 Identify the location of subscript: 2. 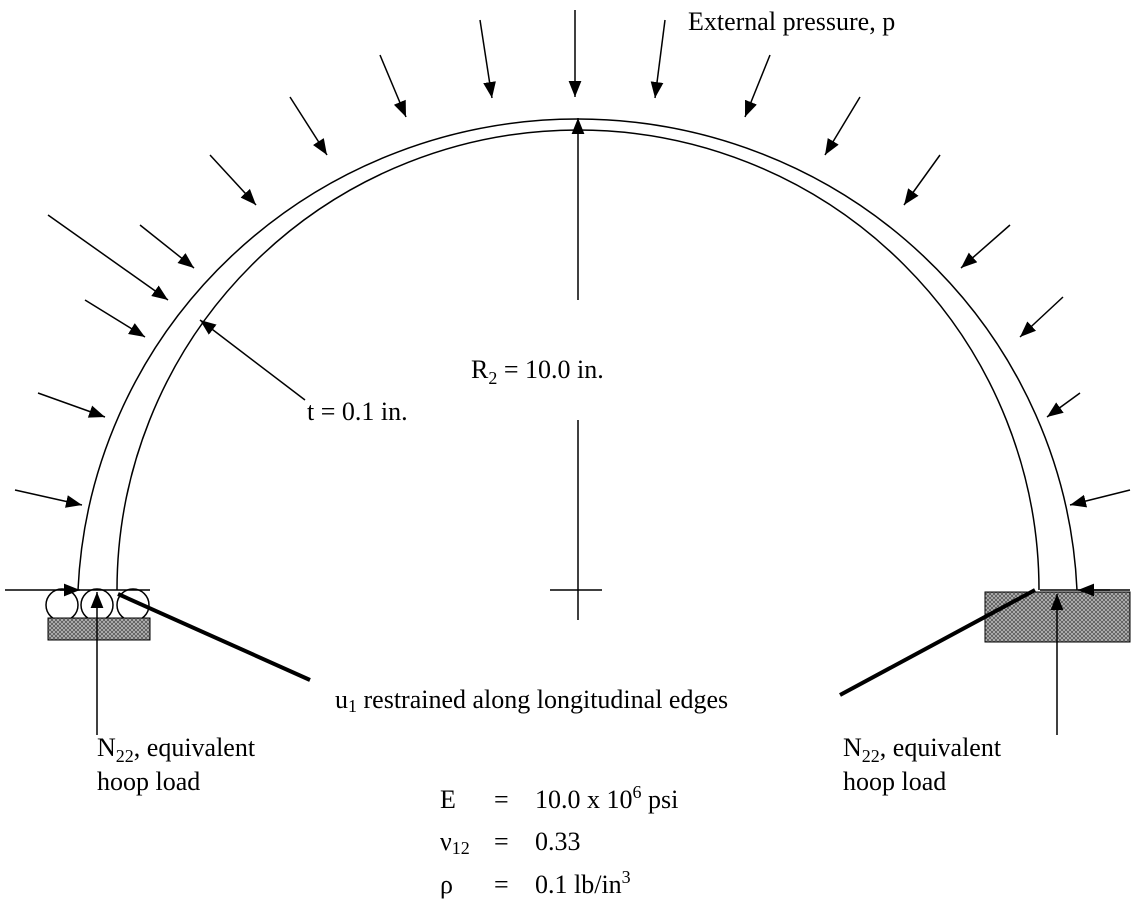
(492, 378).